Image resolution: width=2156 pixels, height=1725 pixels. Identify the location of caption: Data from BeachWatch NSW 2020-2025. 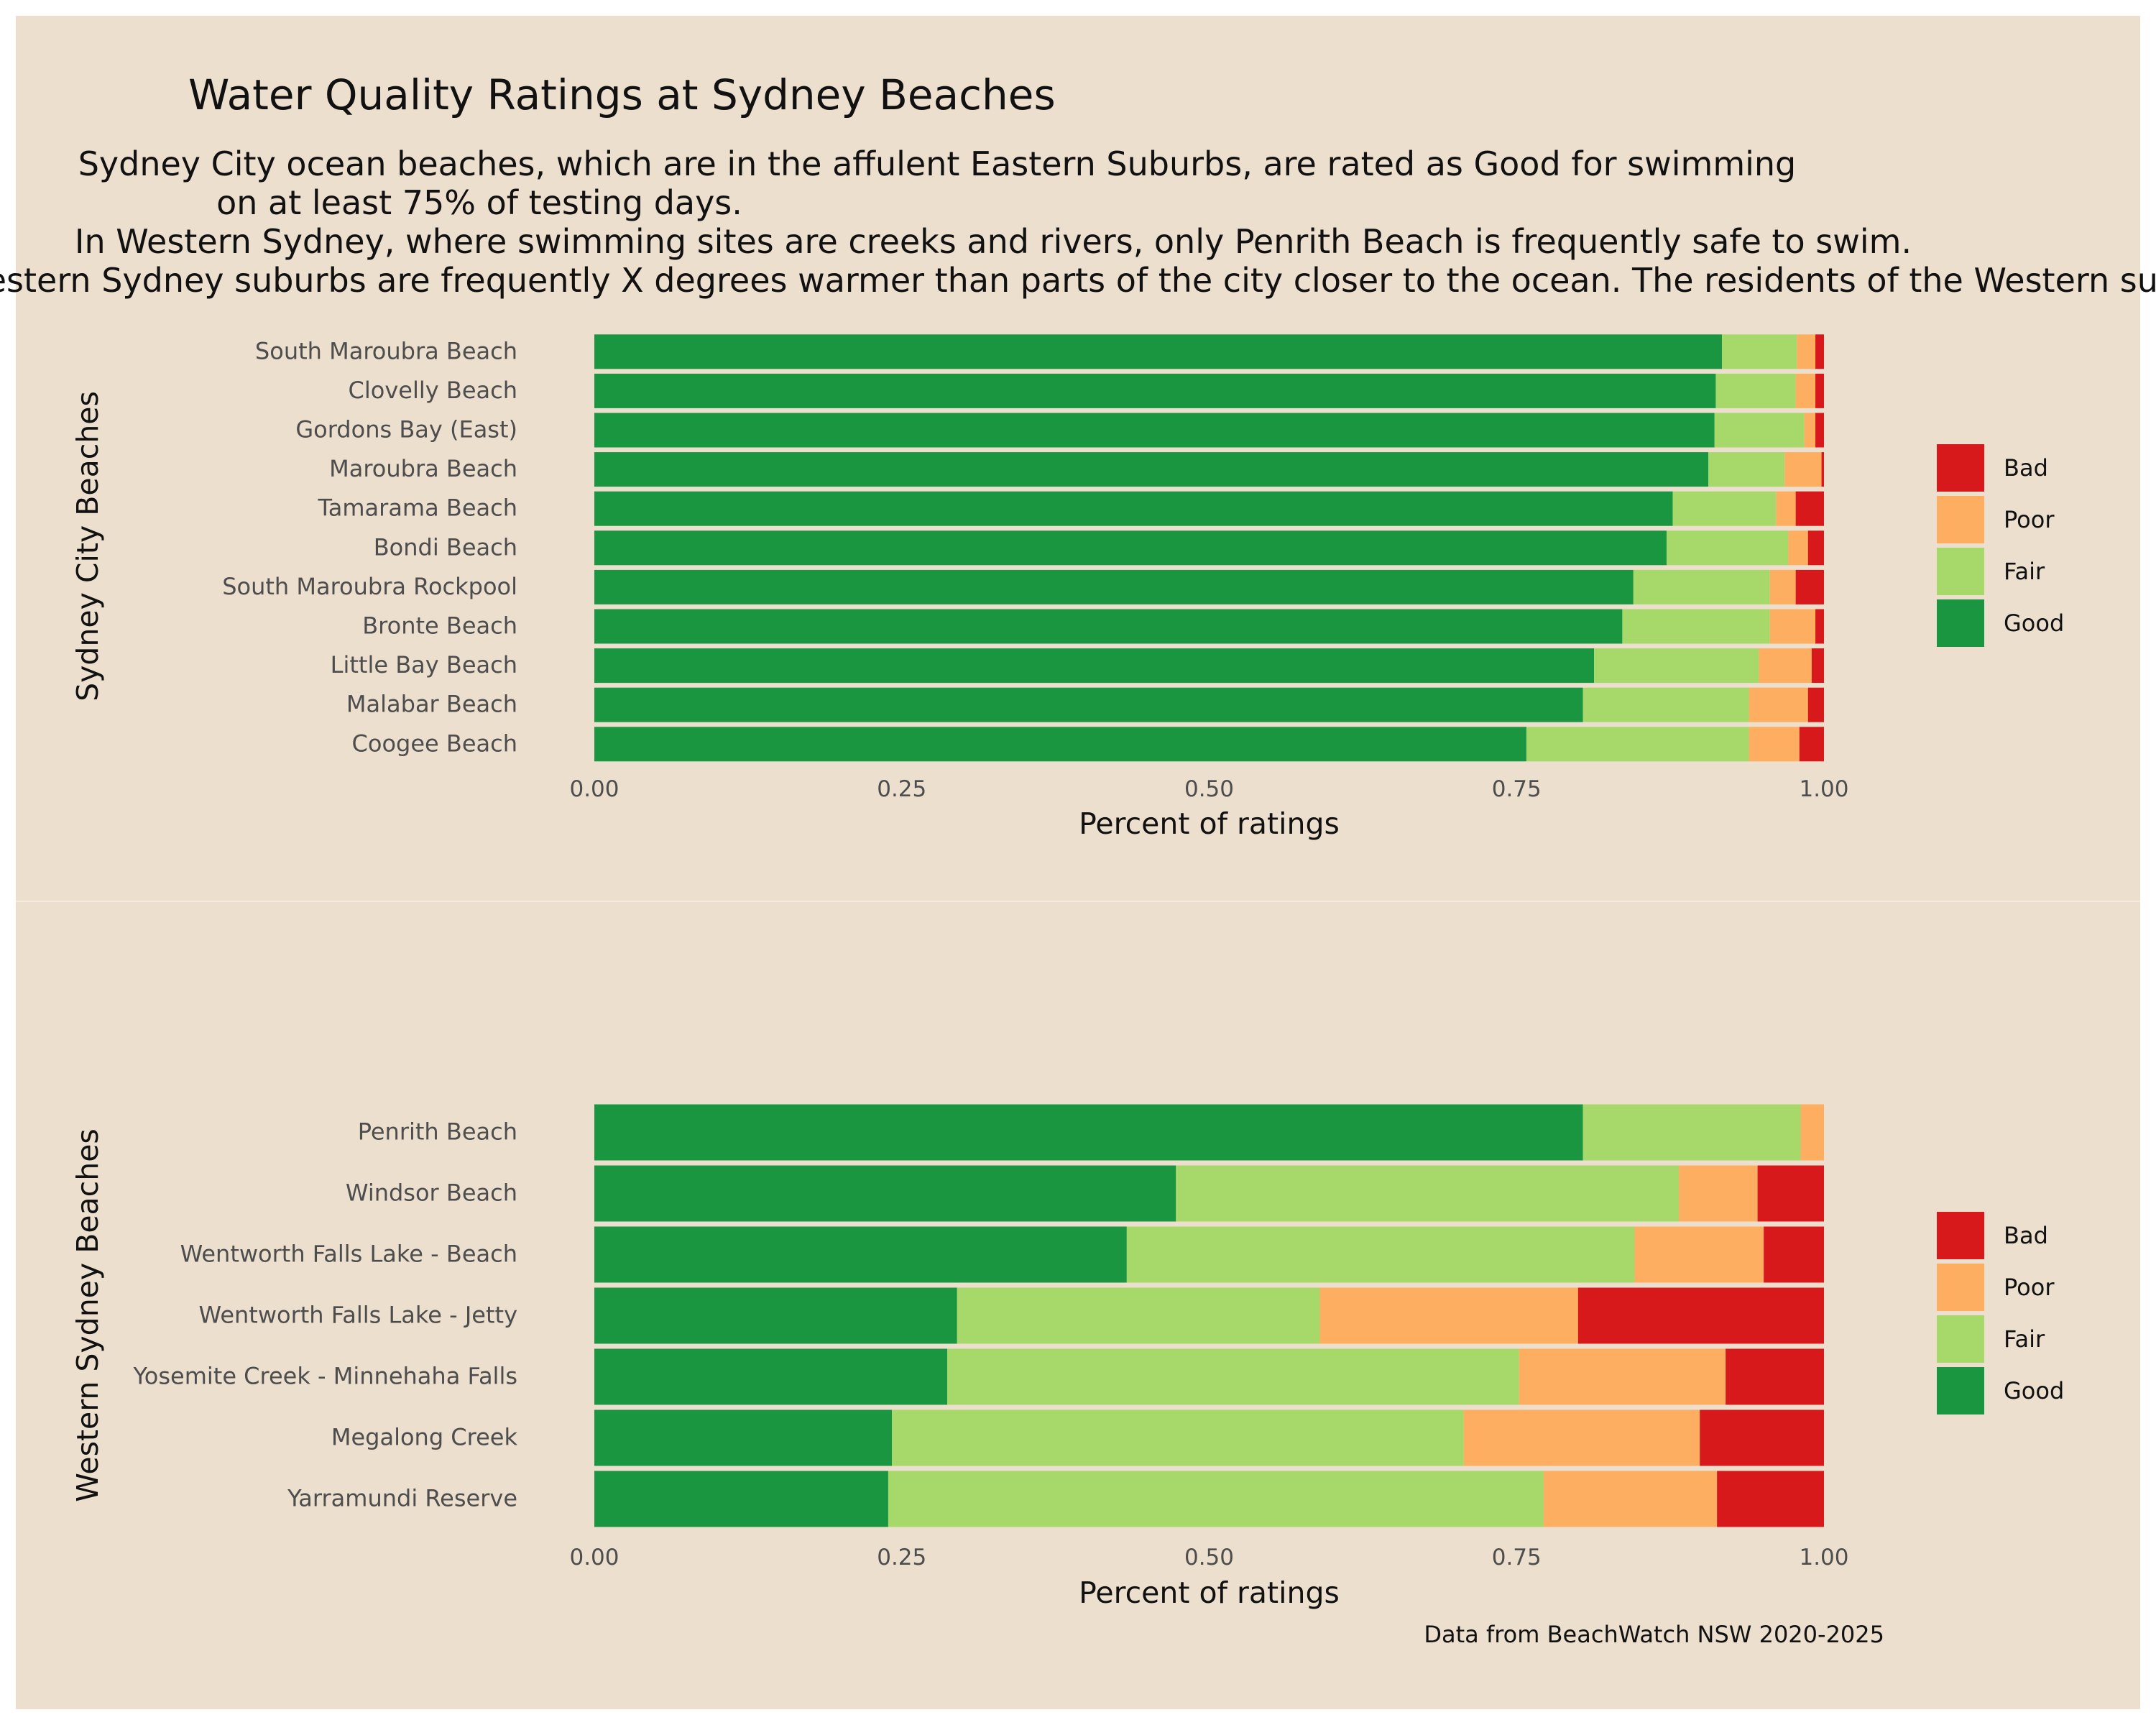
(1654, 1634).